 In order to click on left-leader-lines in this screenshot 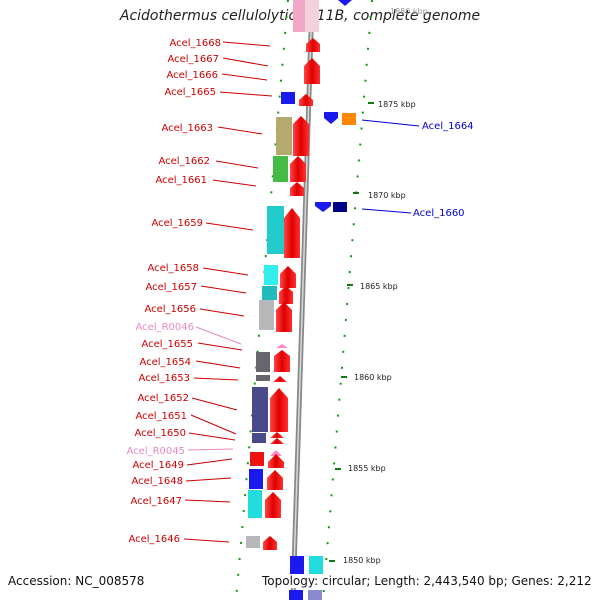, I will do `click(228, 292)`.